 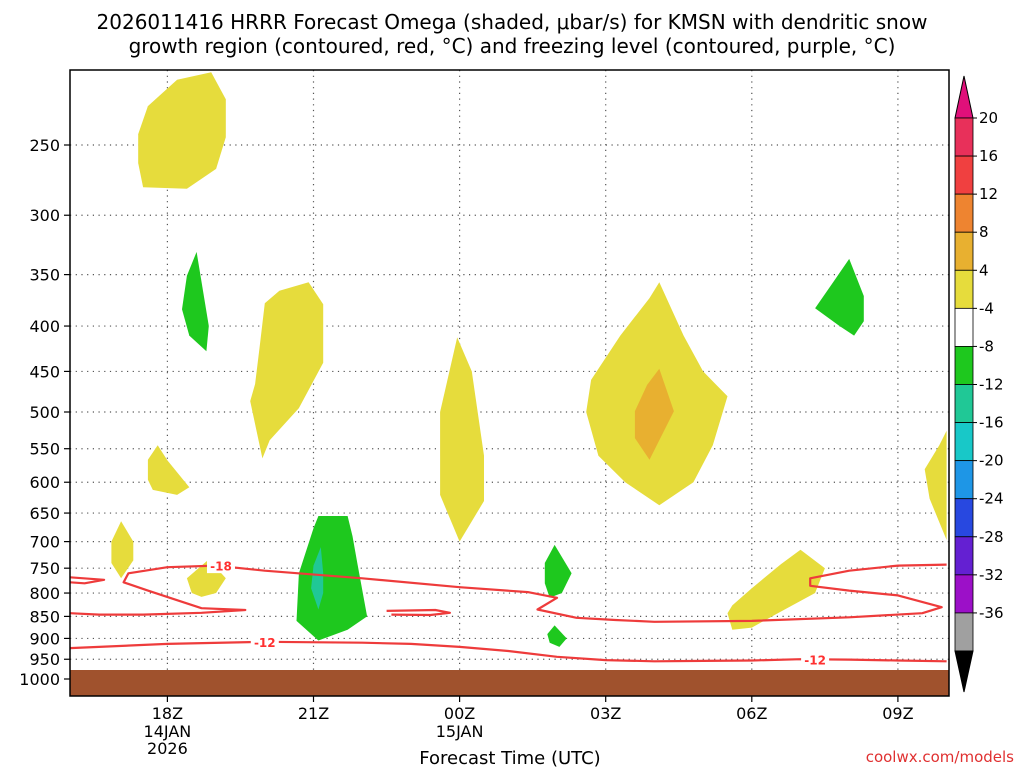 I want to click on y-tick-label: 700, so click(x=44, y=542).